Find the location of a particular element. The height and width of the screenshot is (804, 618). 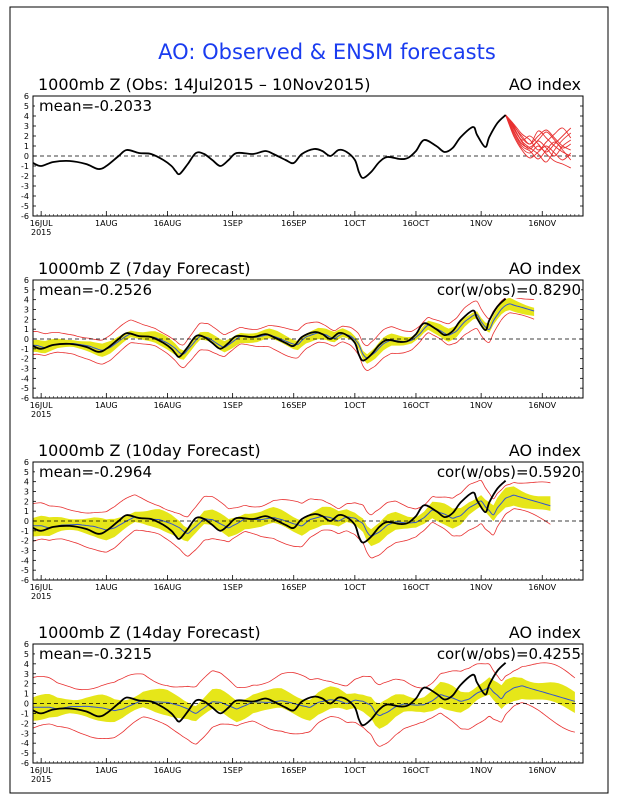

panel-title: 1000mb Z (Obs: 14Jul2015 – 10Nov2015) is located at coordinates (204, 84).